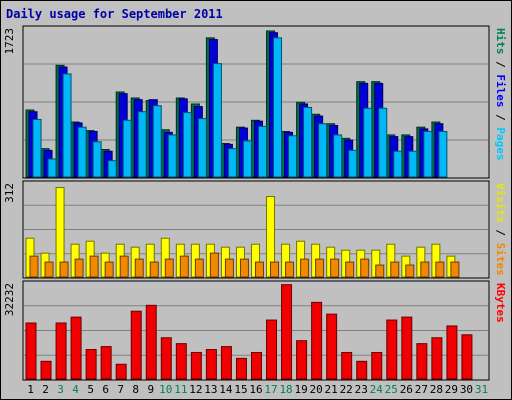 This screenshot has height=400, width=512. Describe the element at coordinates (500, 143) in the screenshot. I see `legend-entry: Pages` at that location.